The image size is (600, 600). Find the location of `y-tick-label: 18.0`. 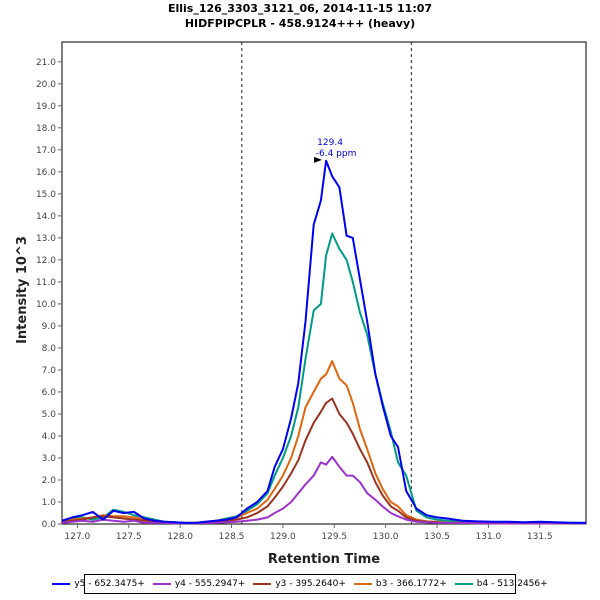

y-tick-label: 18.0 is located at coordinates (46, 129).